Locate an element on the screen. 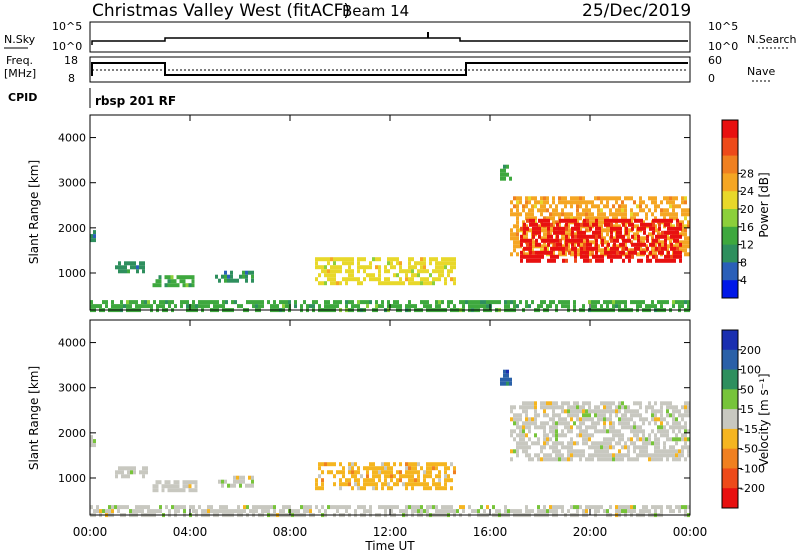 This screenshot has height=554, width=800. velocity-colorbar-swatch is located at coordinates (730, 399).